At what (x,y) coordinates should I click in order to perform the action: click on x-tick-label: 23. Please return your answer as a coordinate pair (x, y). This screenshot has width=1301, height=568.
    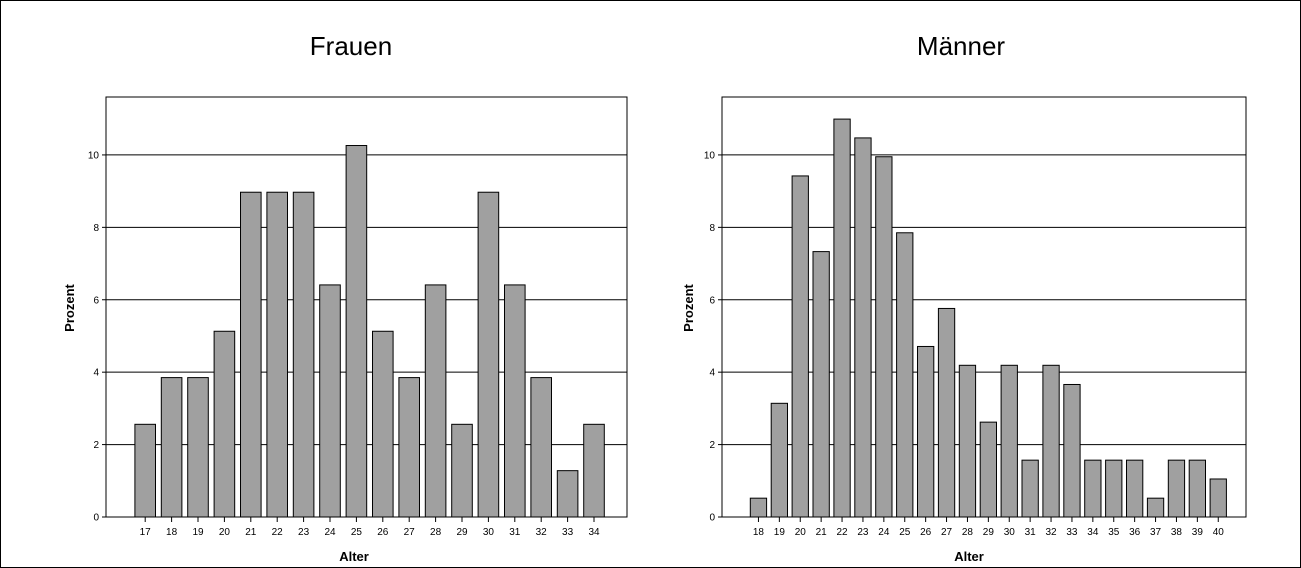
    Looking at the image, I should click on (863, 532).